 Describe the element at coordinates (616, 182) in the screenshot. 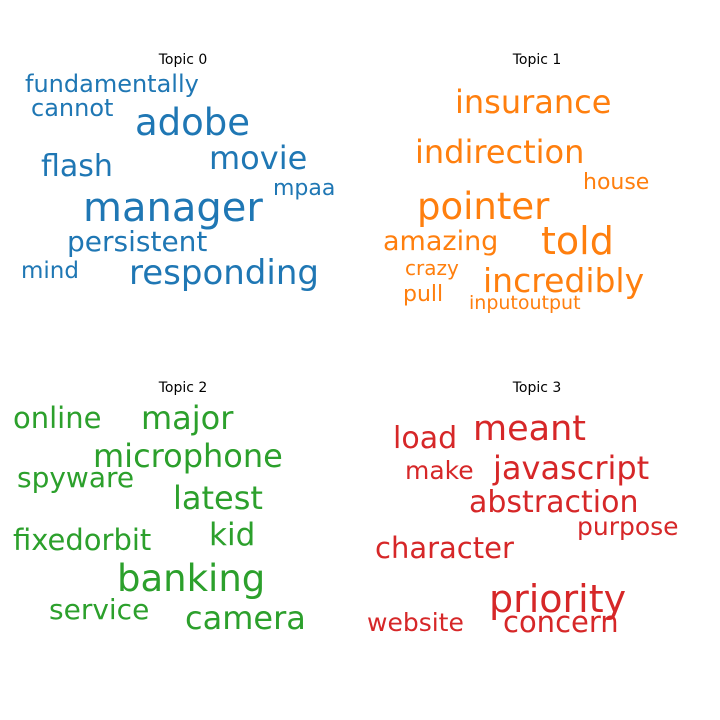

I see `topic-1-word-house: house` at that location.